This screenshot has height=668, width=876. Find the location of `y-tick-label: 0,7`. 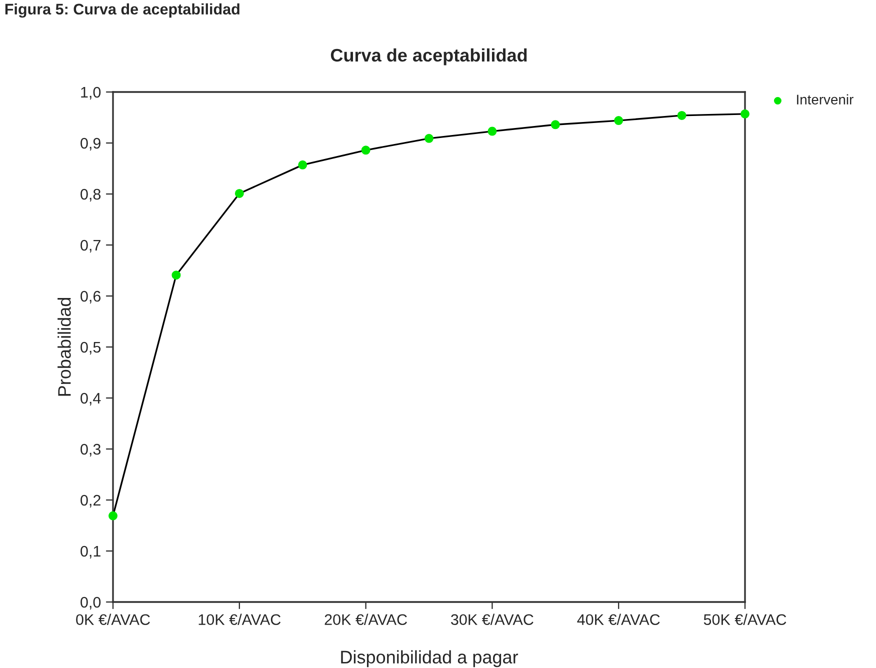

y-tick-label: 0,7 is located at coordinates (90, 246).